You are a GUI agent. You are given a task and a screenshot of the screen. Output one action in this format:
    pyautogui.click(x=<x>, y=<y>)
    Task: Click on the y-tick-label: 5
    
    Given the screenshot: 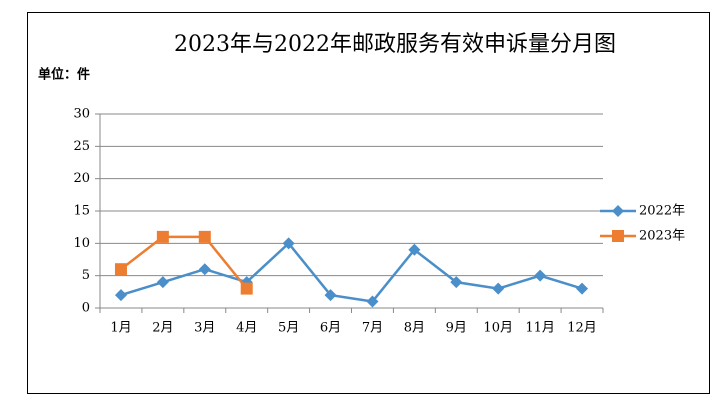 What is the action you would take?
    pyautogui.click(x=86, y=275)
    